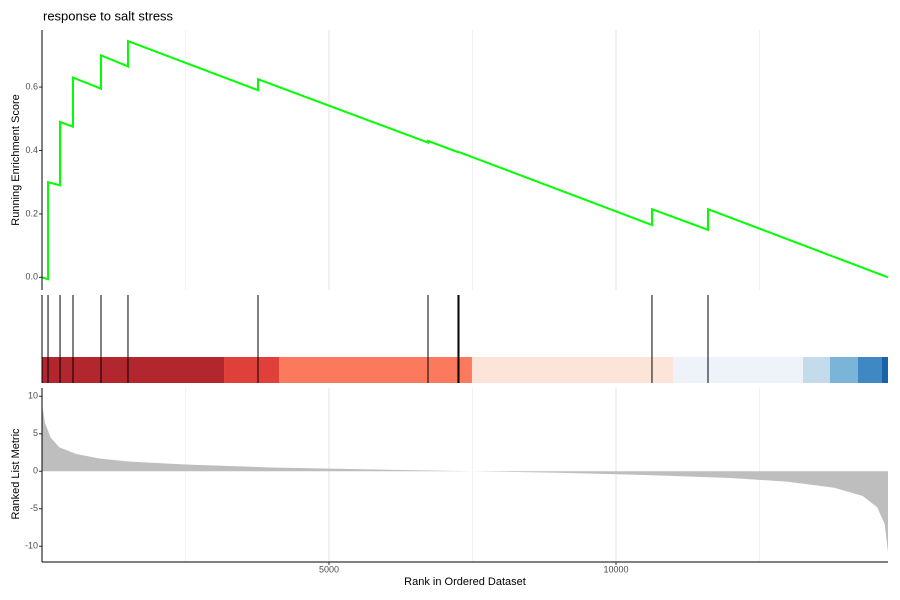  I want to click on y-tick-label: 0.6, so click(31, 86).